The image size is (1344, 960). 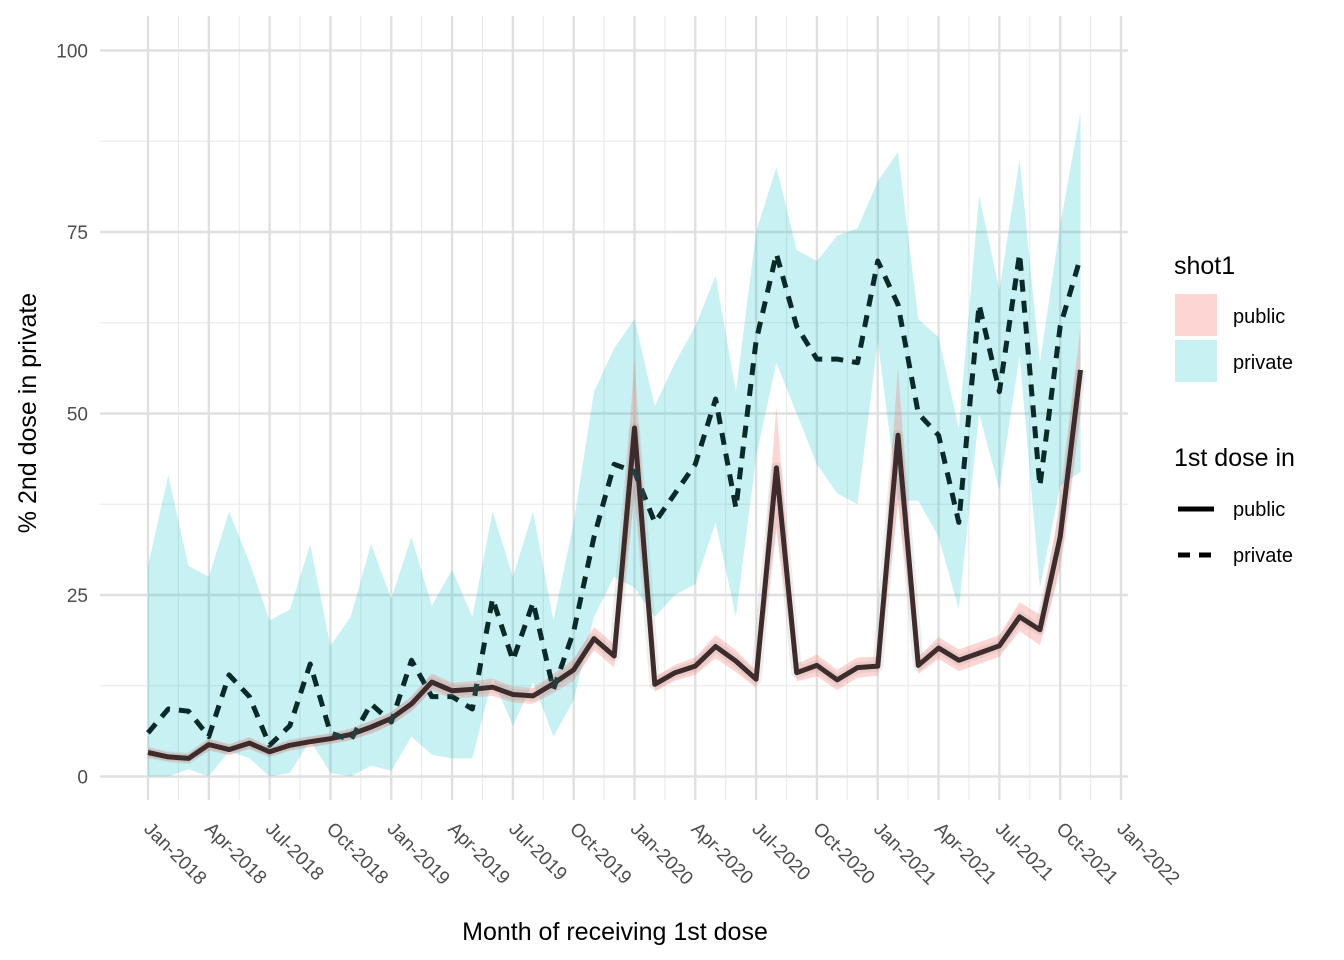 I want to click on y-tick-label: 0, so click(x=82, y=778).